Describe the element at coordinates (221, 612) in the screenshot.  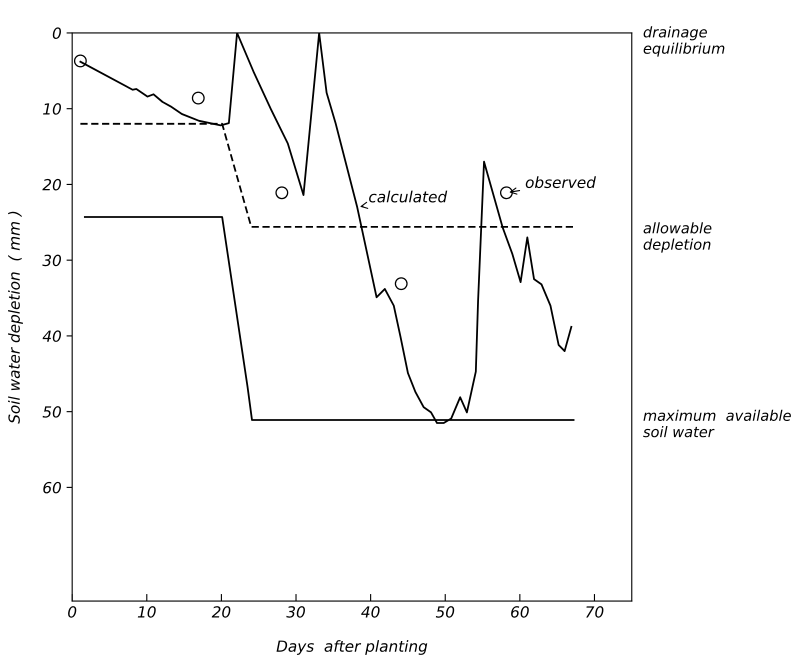
I see `x-tick-label: 20` at that location.